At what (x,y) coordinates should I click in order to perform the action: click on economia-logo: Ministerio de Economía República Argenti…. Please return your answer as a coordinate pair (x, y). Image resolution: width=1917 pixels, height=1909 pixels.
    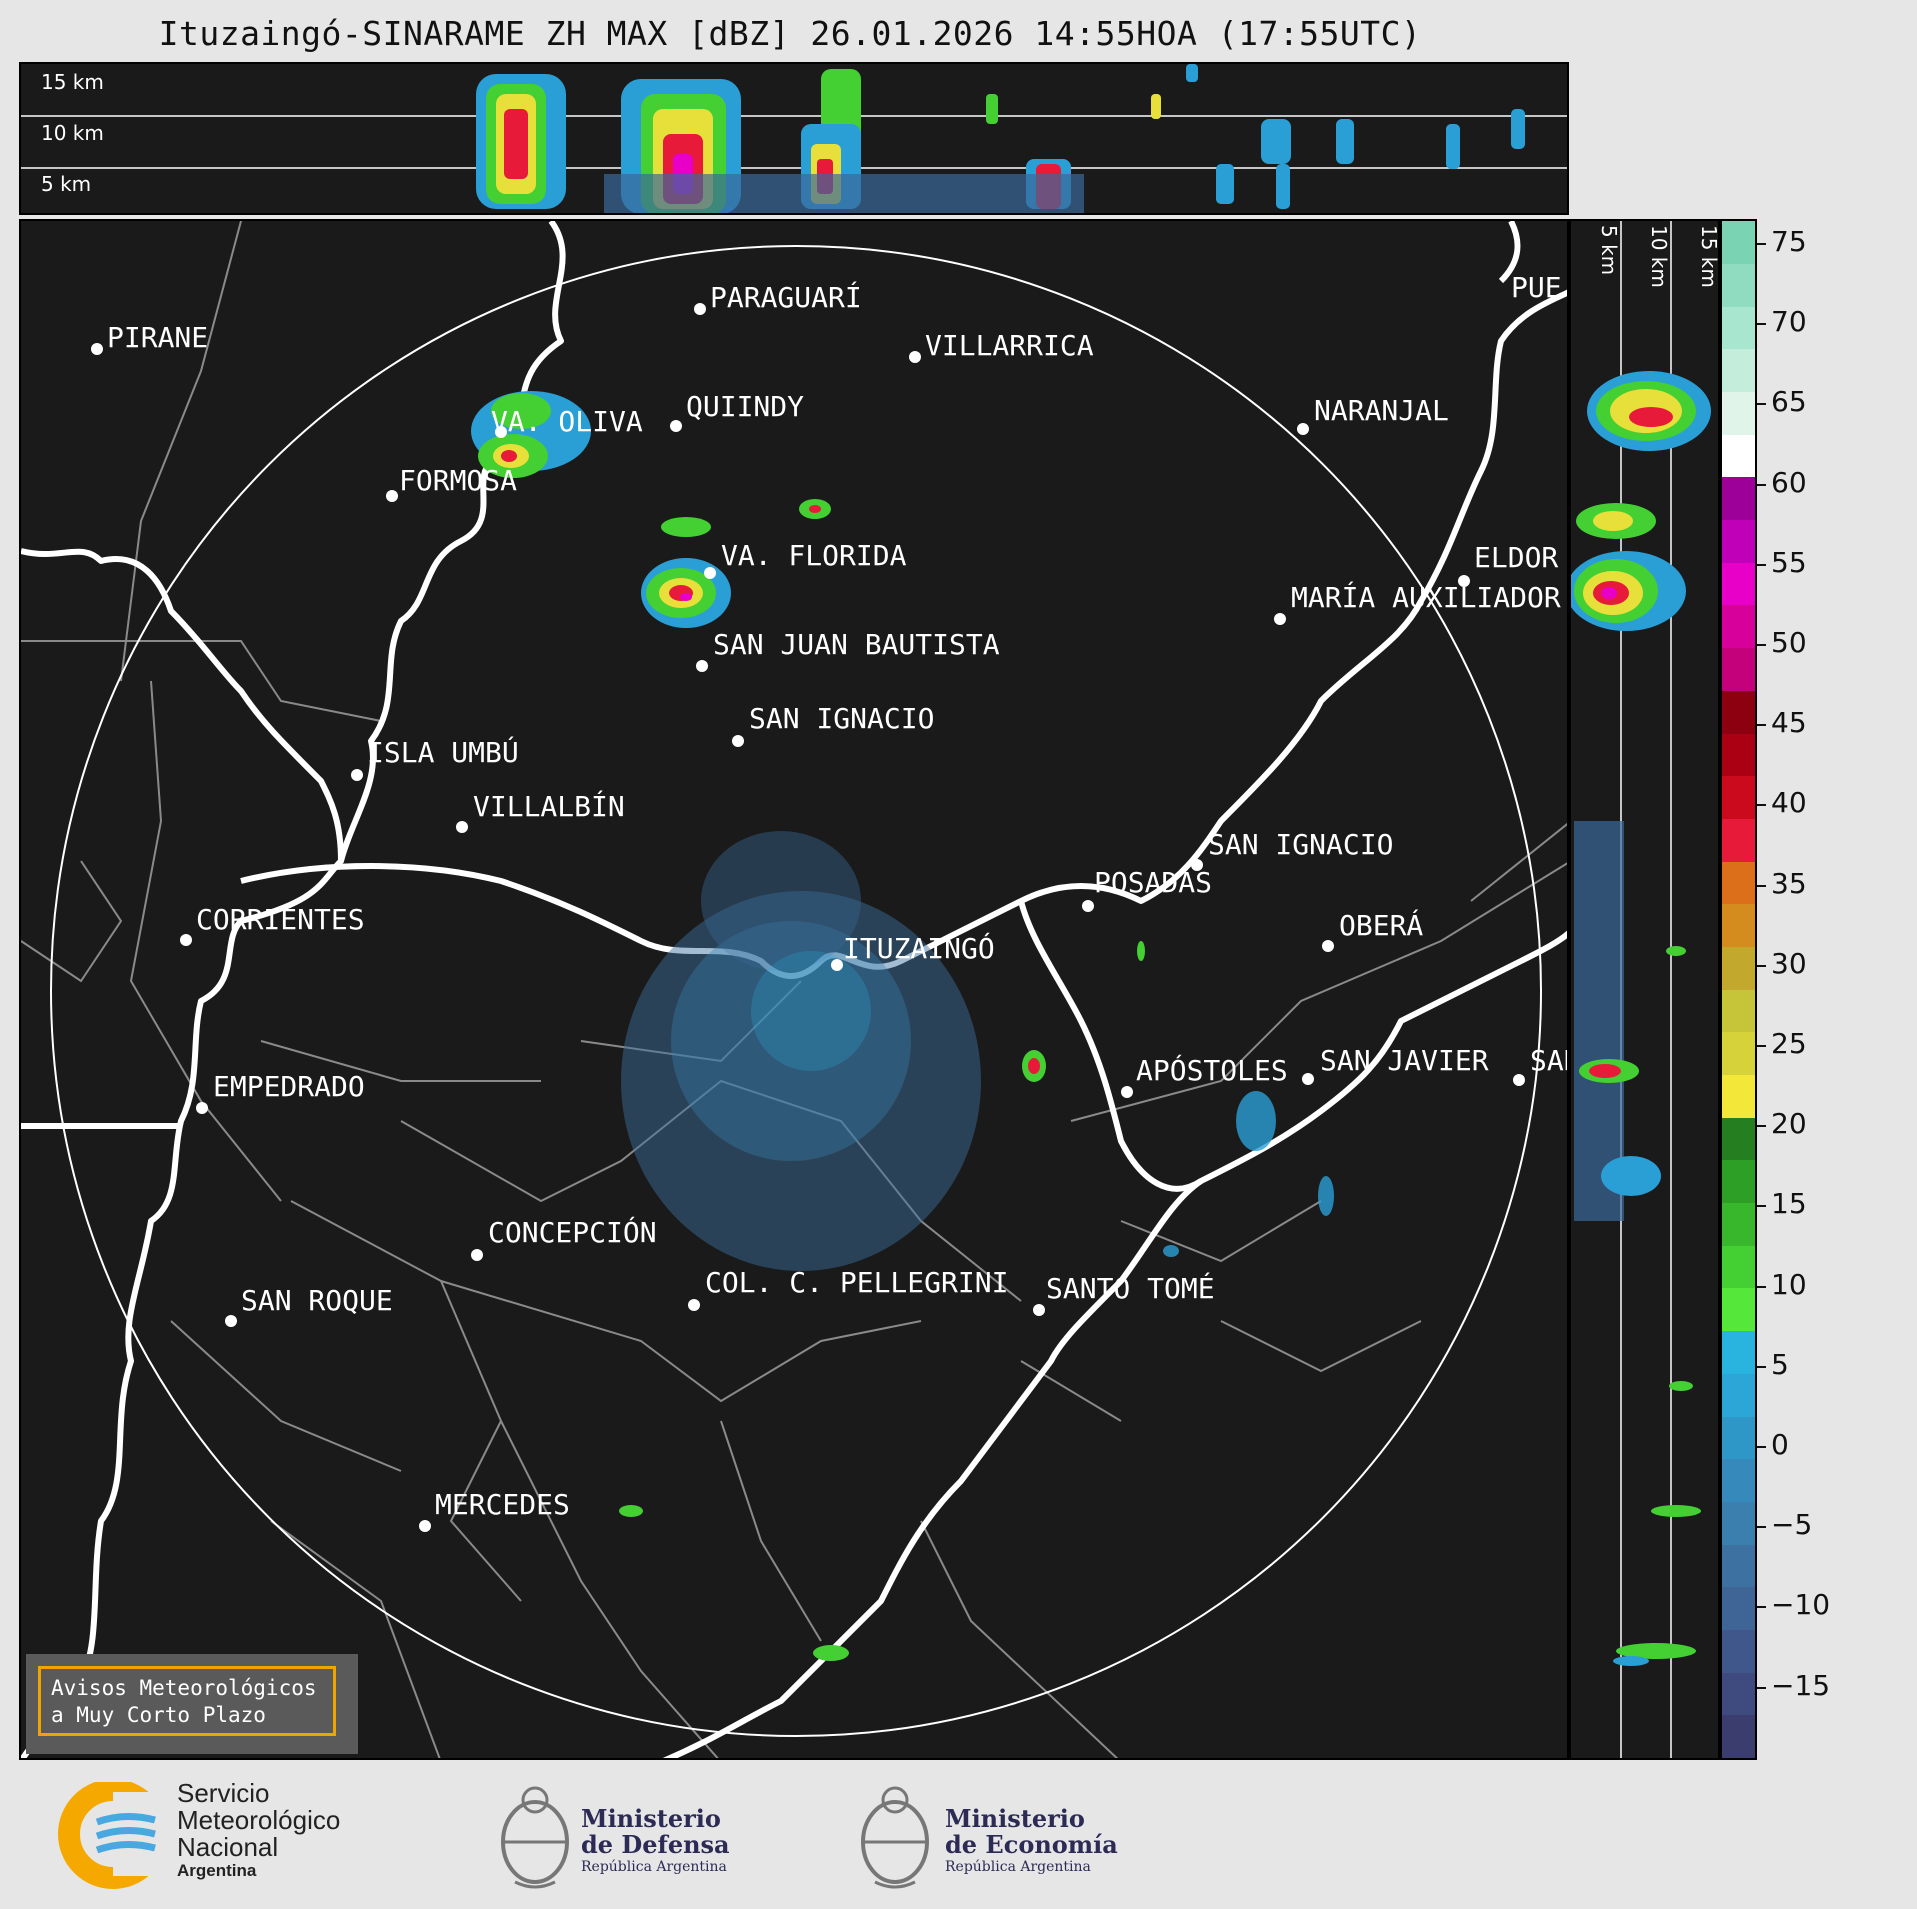
    Looking at the image, I should click on (995, 1842).